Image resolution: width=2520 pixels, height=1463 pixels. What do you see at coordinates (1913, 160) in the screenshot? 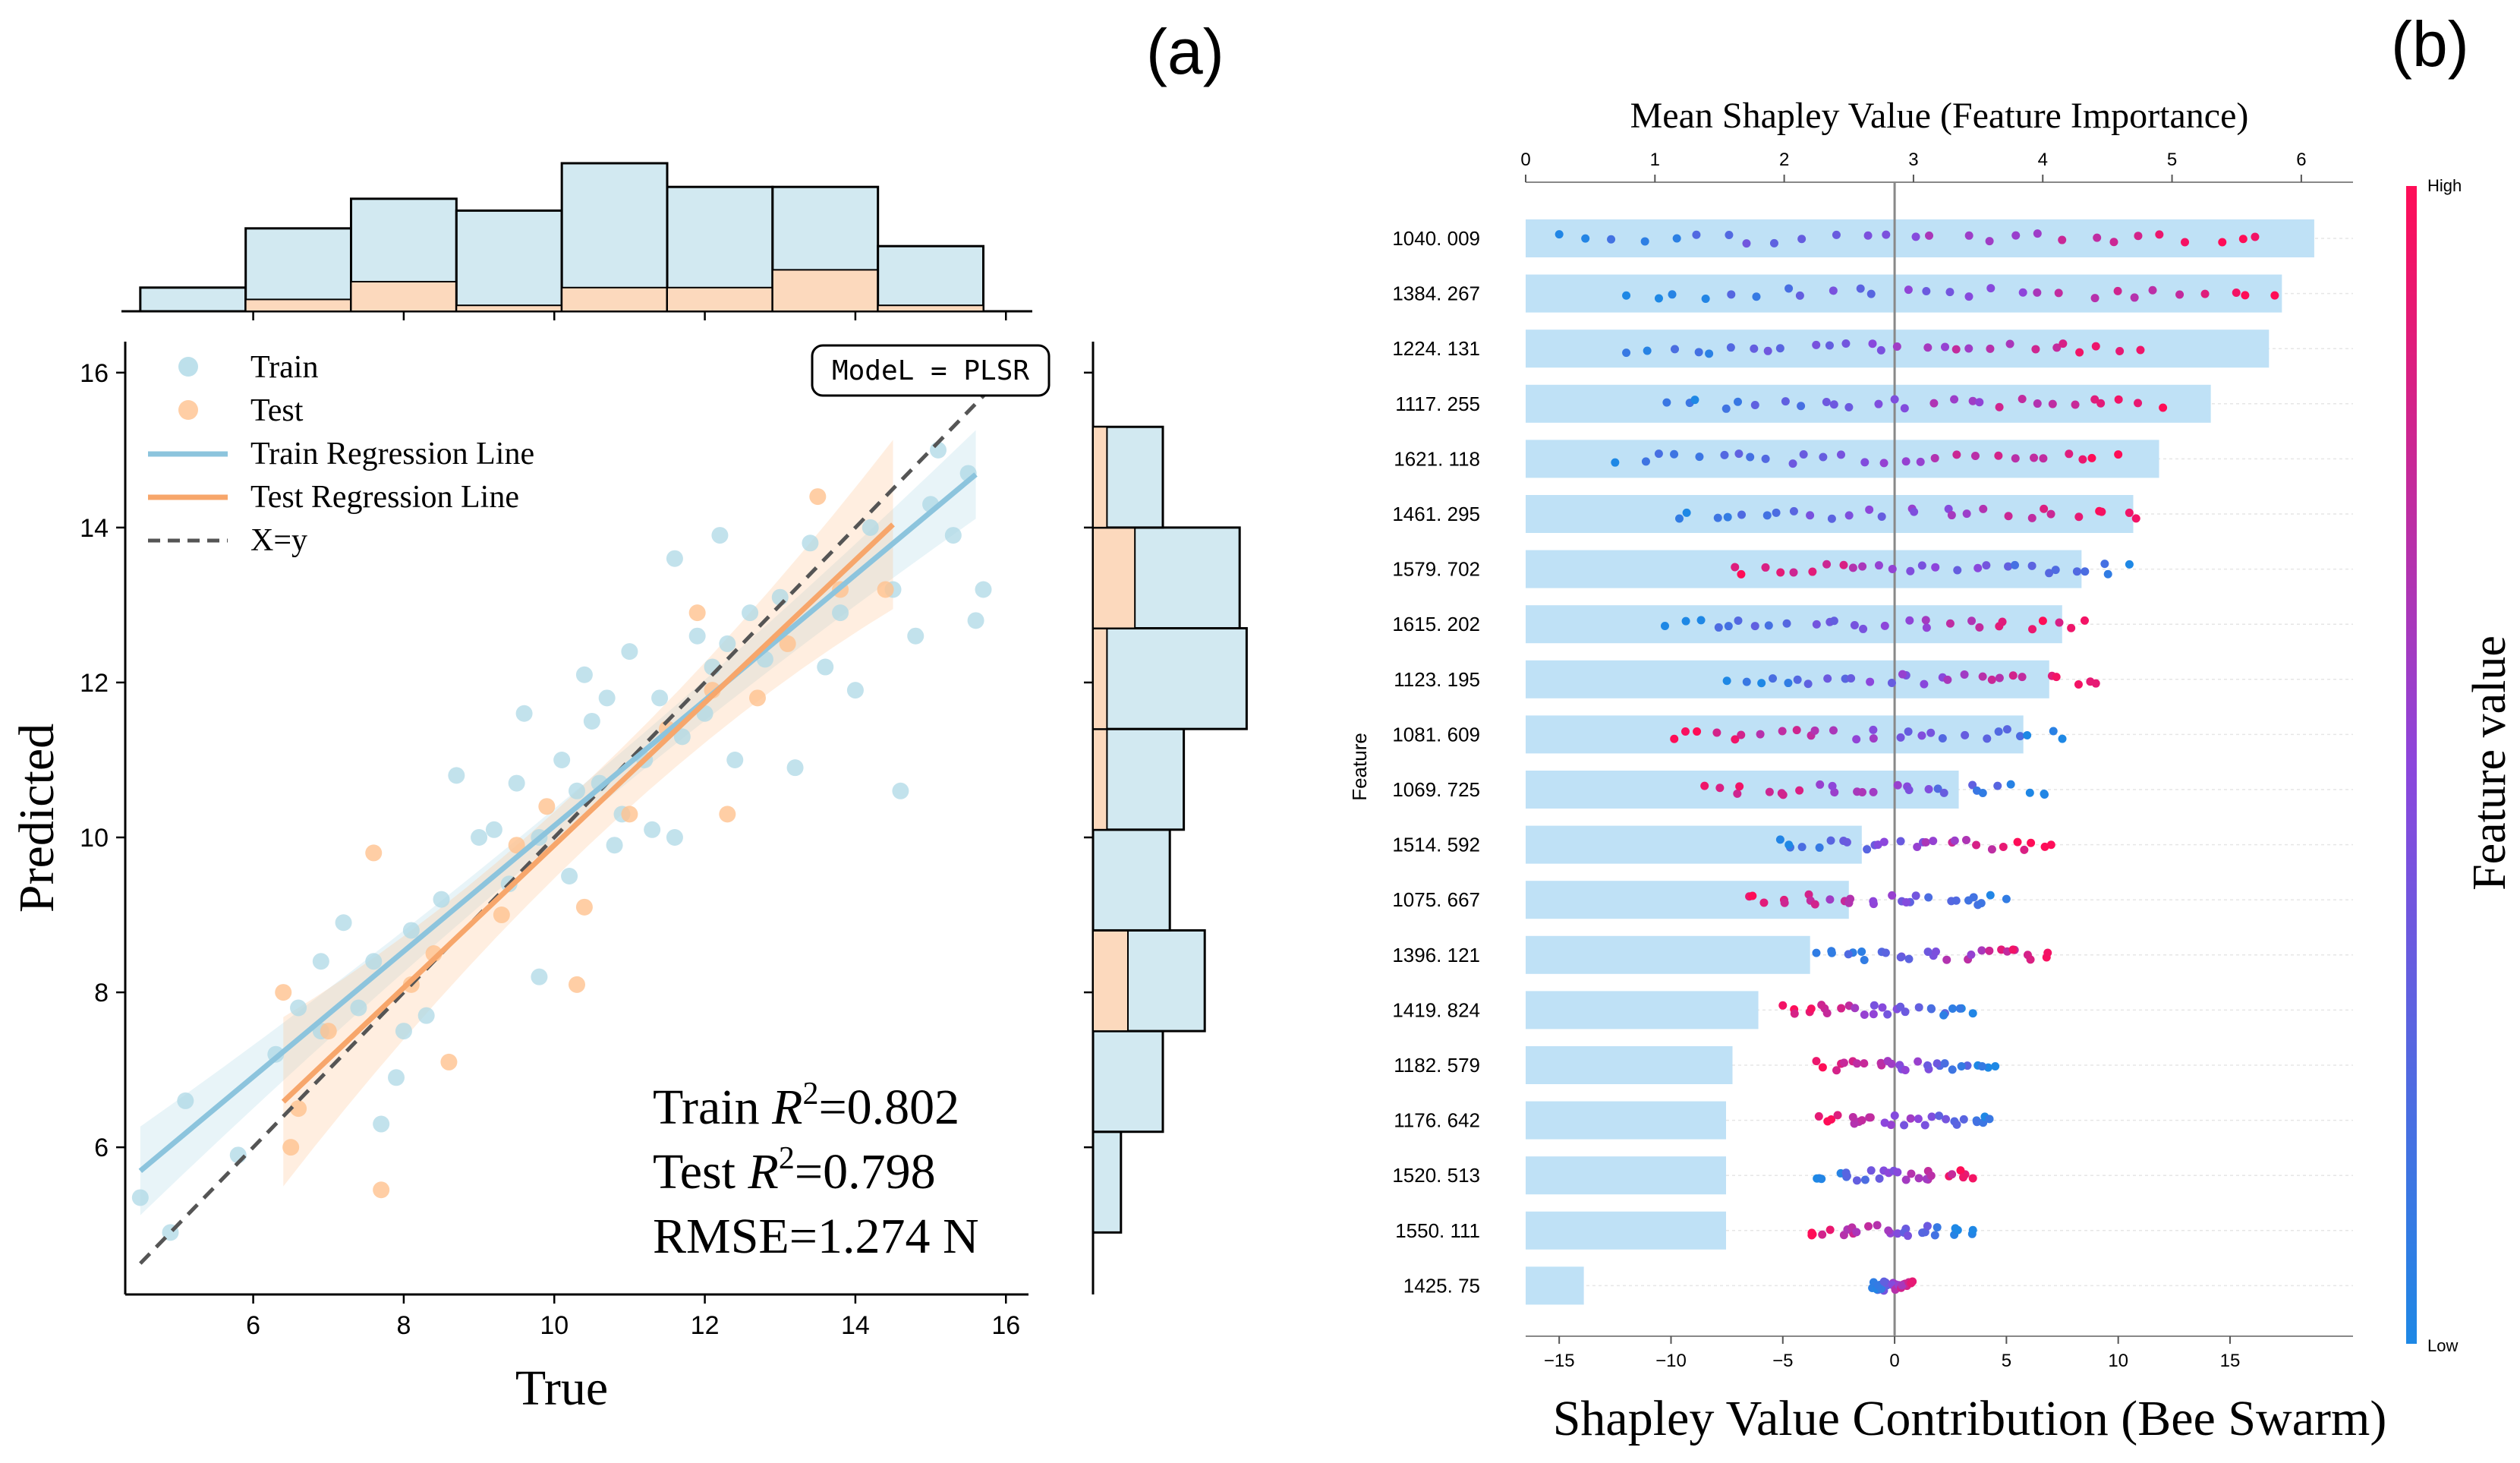
I see `b-top-tick-label: 3` at bounding box center [1913, 160].